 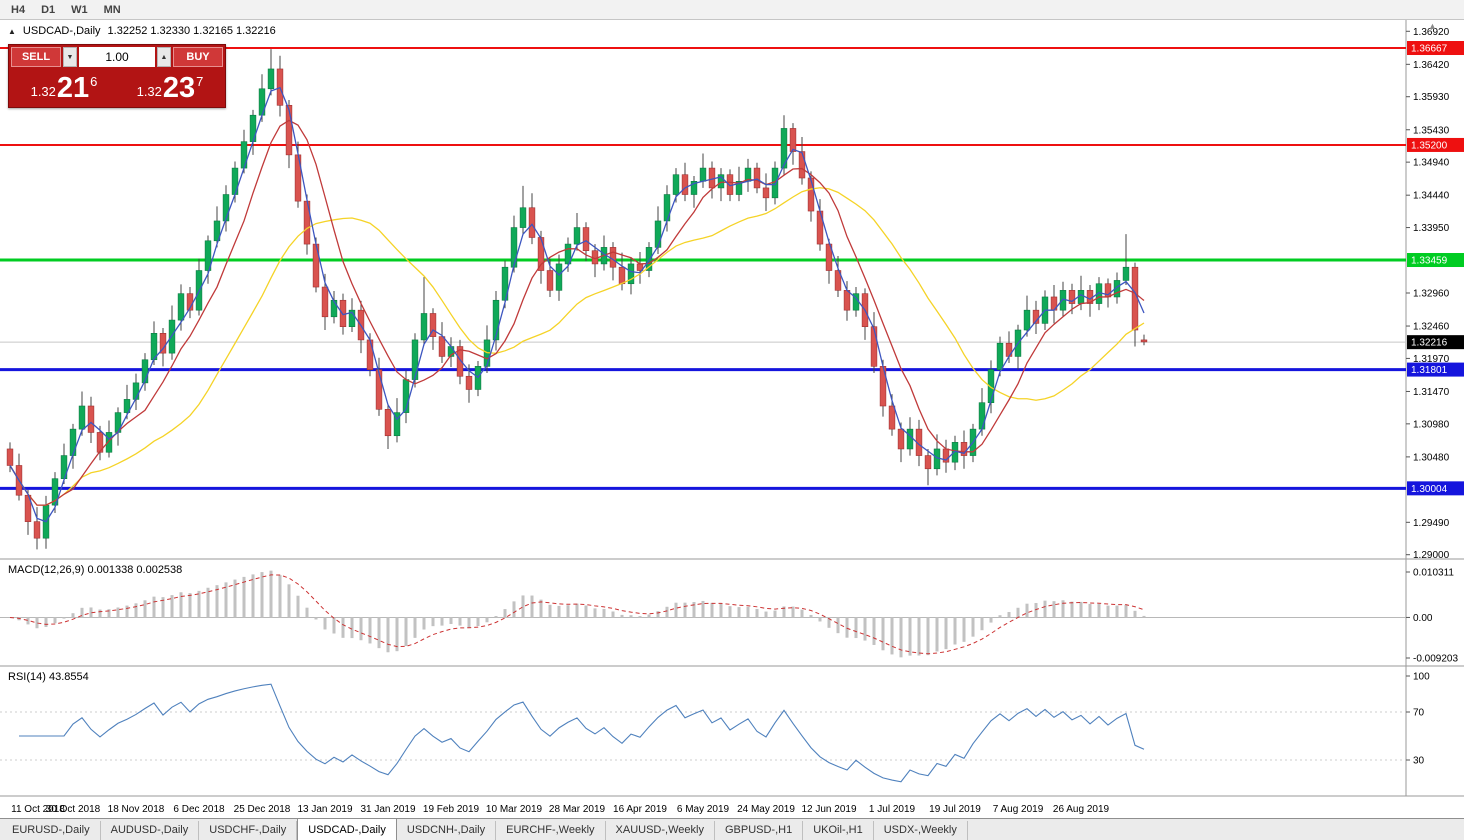 What do you see at coordinates (703, 809) in the screenshot?
I see `svg-text: 6 May 2019` at bounding box center [703, 809].